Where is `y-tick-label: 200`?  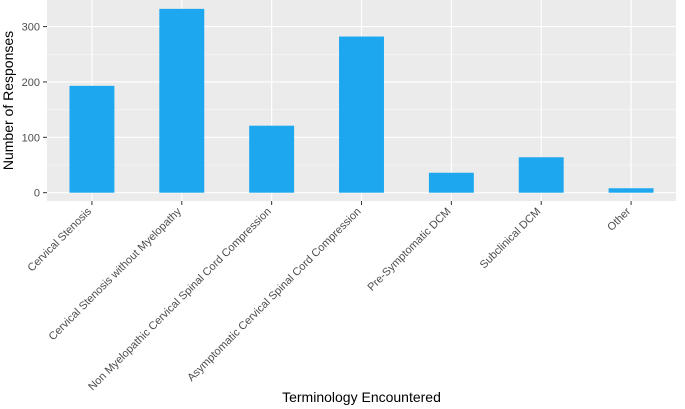
y-tick-label: 200 is located at coordinates (31, 83).